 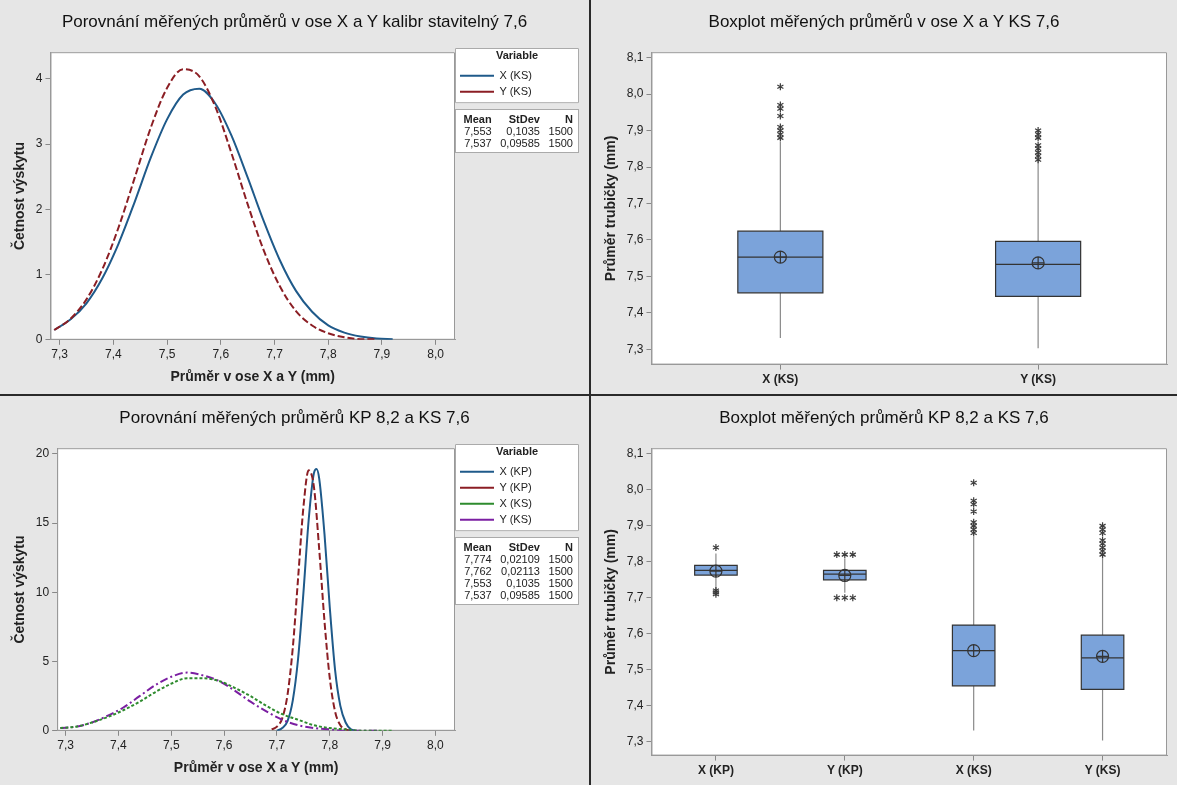 I want to click on chart-title: Boxplot měřených průměrů KP 8,2 a KS 7,6, so click(x=884, y=418).